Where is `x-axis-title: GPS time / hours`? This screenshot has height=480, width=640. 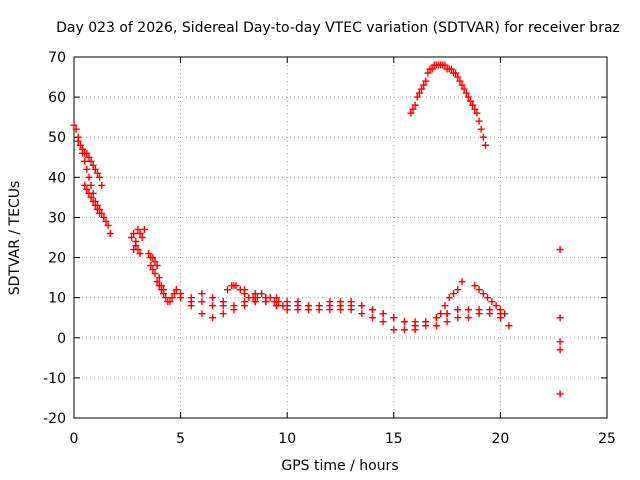
x-axis-title: GPS time / hours is located at coordinates (339, 466).